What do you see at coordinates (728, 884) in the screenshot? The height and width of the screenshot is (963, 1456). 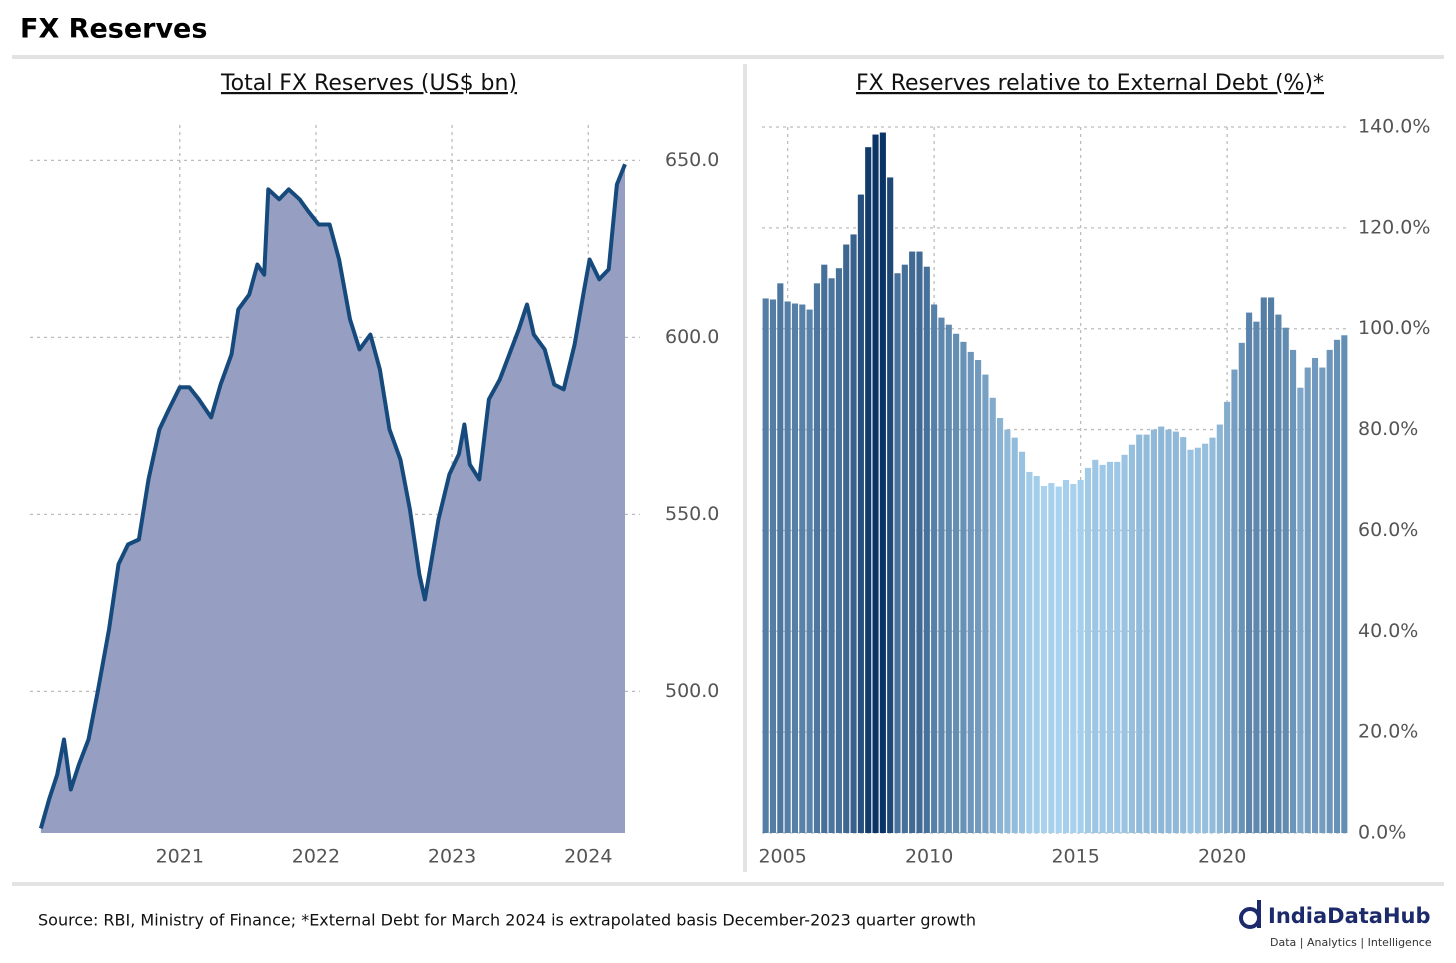 I see `bottom-rule` at bounding box center [728, 884].